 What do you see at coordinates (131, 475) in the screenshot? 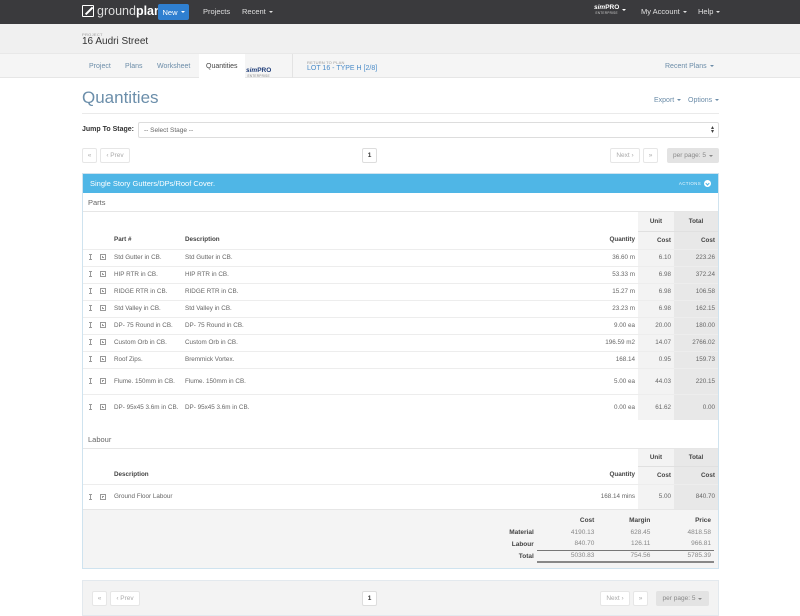
I see `description-header: Description` at bounding box center [131, 475].